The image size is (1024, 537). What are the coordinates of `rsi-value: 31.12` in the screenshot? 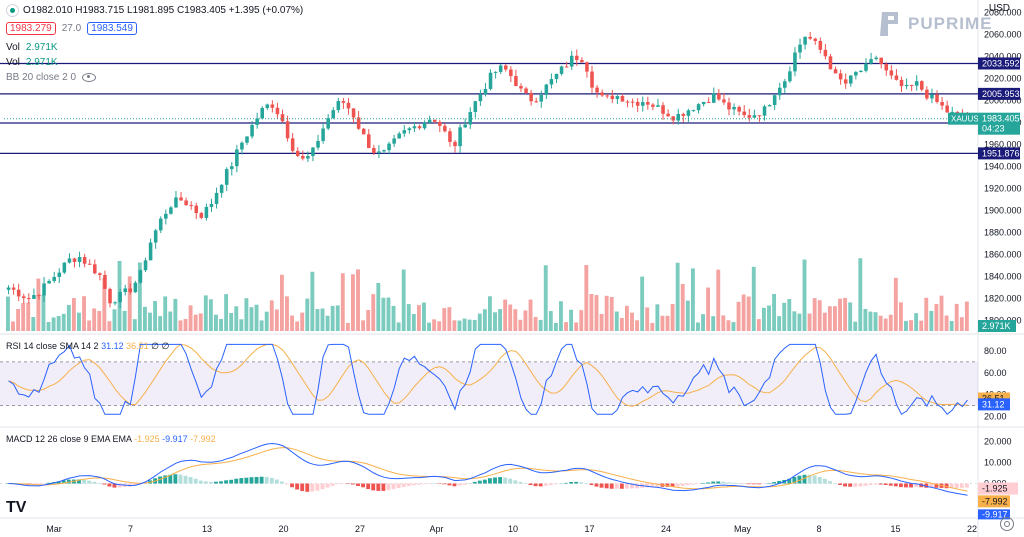 It's located at (112, 346).